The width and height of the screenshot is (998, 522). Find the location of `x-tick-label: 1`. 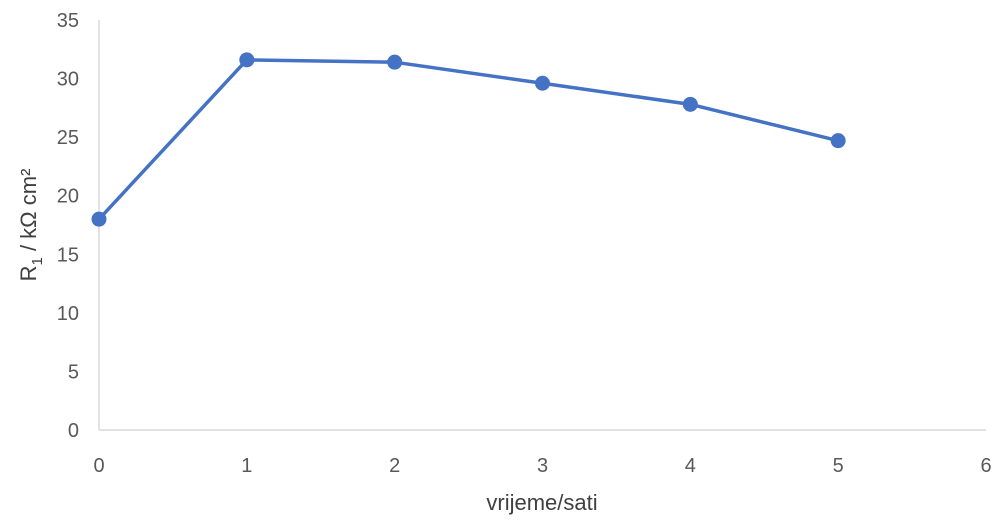

x-tick-label: 1 is located at coordinates (246, 466).